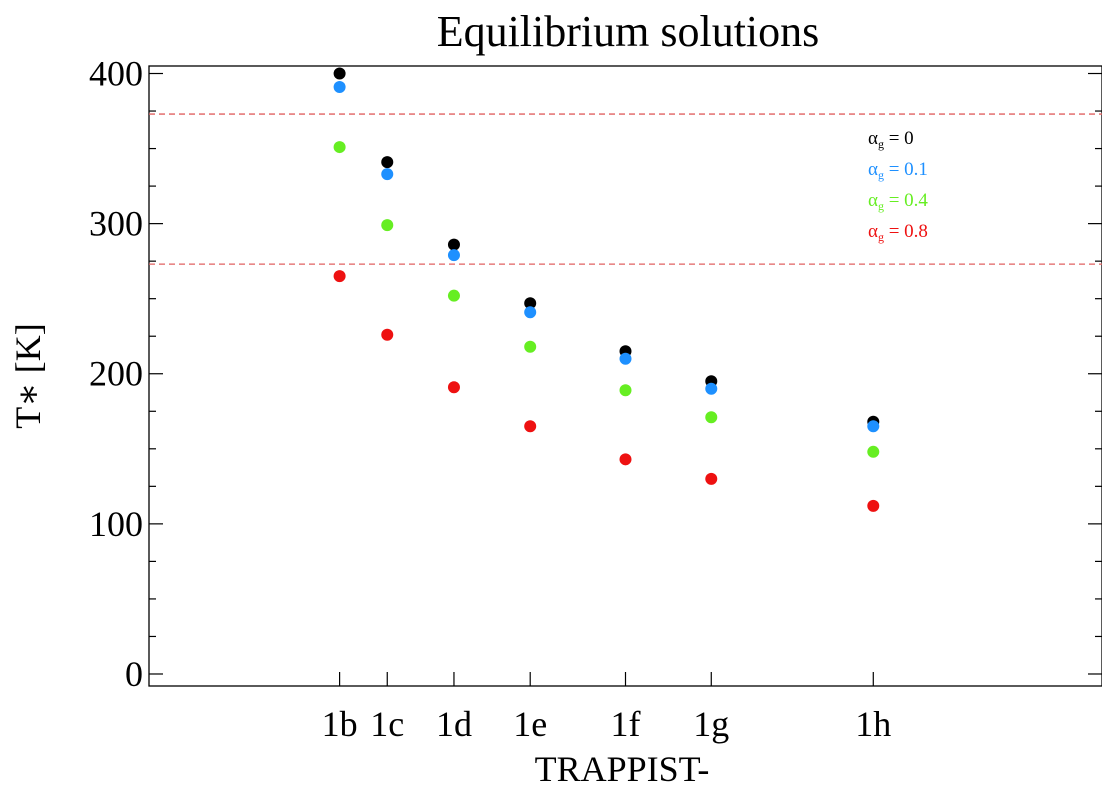  I want to click on x-tick-label: 1h, so click(873, 724).